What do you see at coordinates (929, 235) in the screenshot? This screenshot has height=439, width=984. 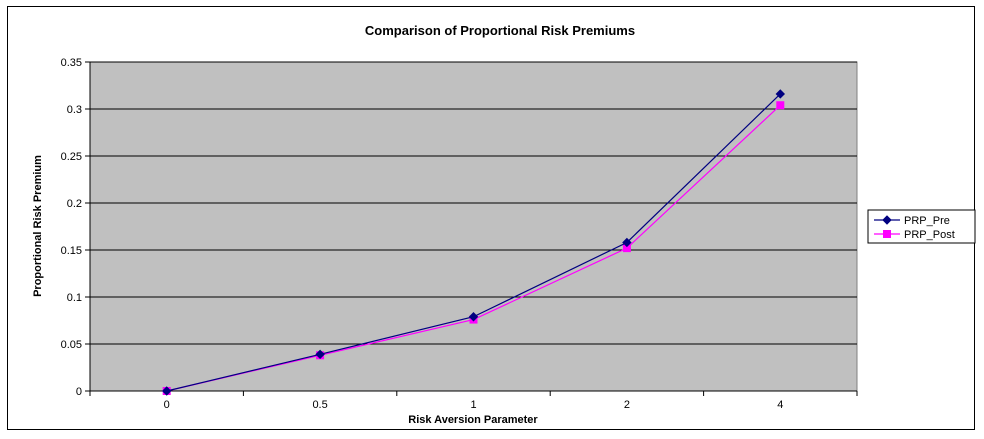 I see `legend-label: PRP_Post` at bounding box center [929, 235].